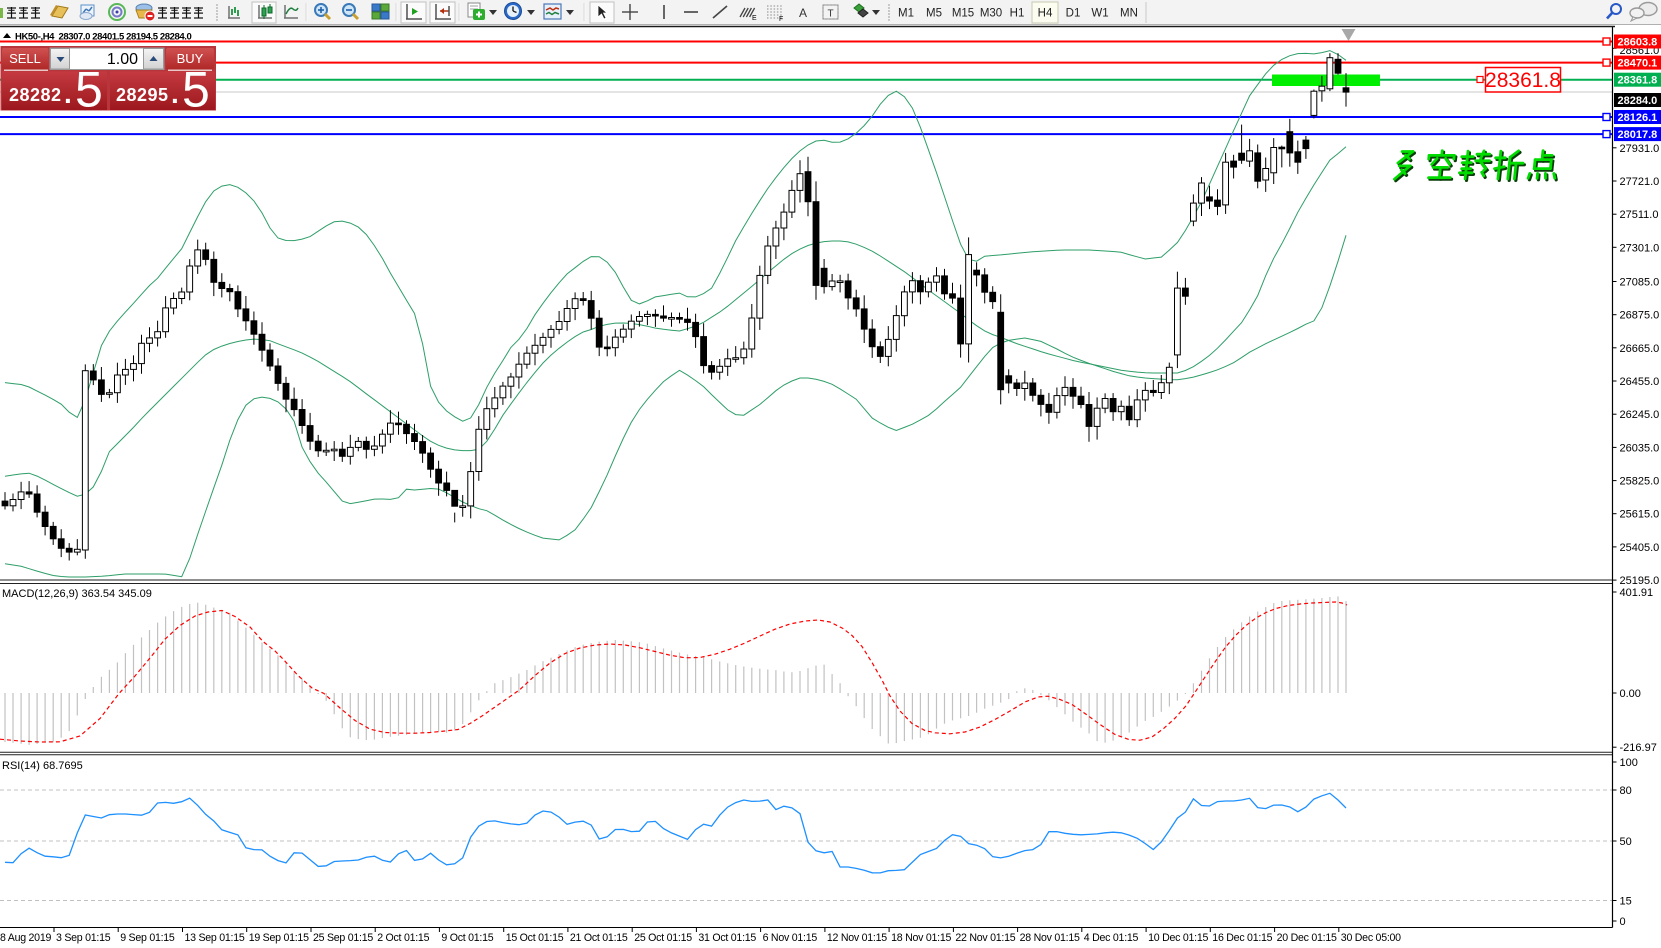 The height and width of the screenshot is (948, 1661). Describe the element at coordinates (1640, 448) in the screenshot. I see `svg-text: 26035.0` at that location.